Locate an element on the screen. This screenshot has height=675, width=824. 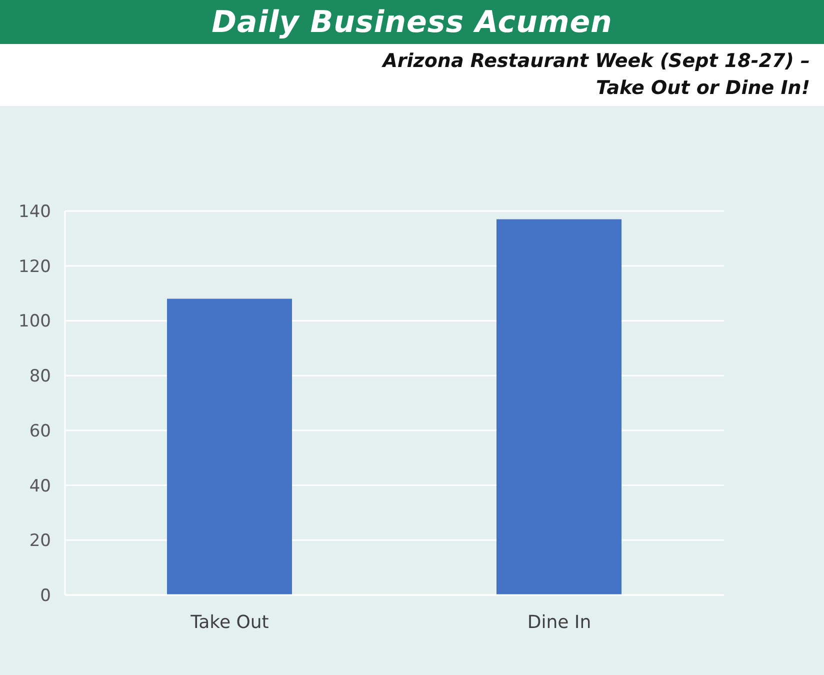
y-tick-label: 80 is located at coordinates (40, 376).